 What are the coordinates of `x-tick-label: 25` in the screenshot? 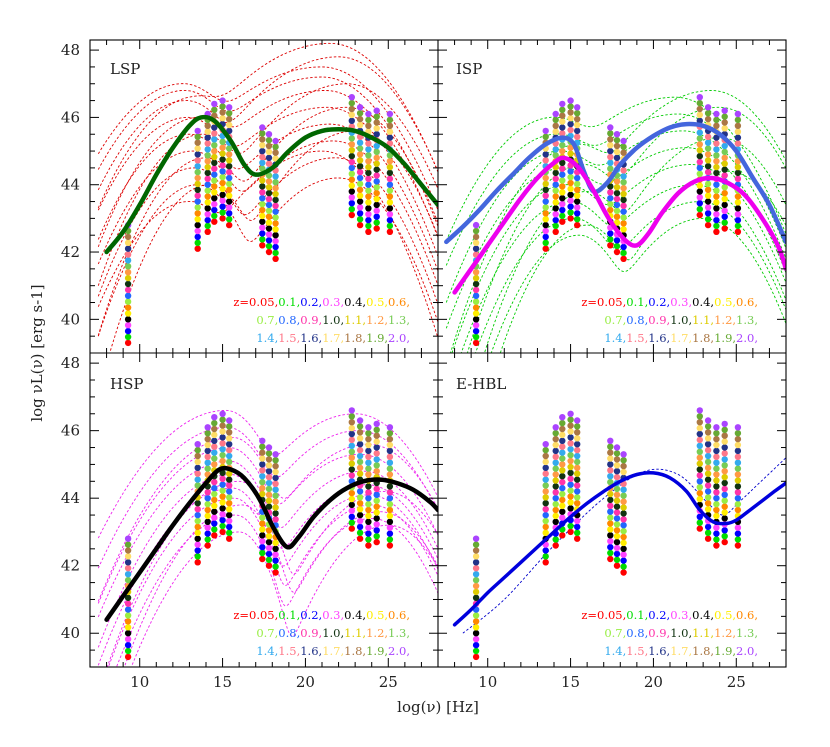 It's located at (736, 682).